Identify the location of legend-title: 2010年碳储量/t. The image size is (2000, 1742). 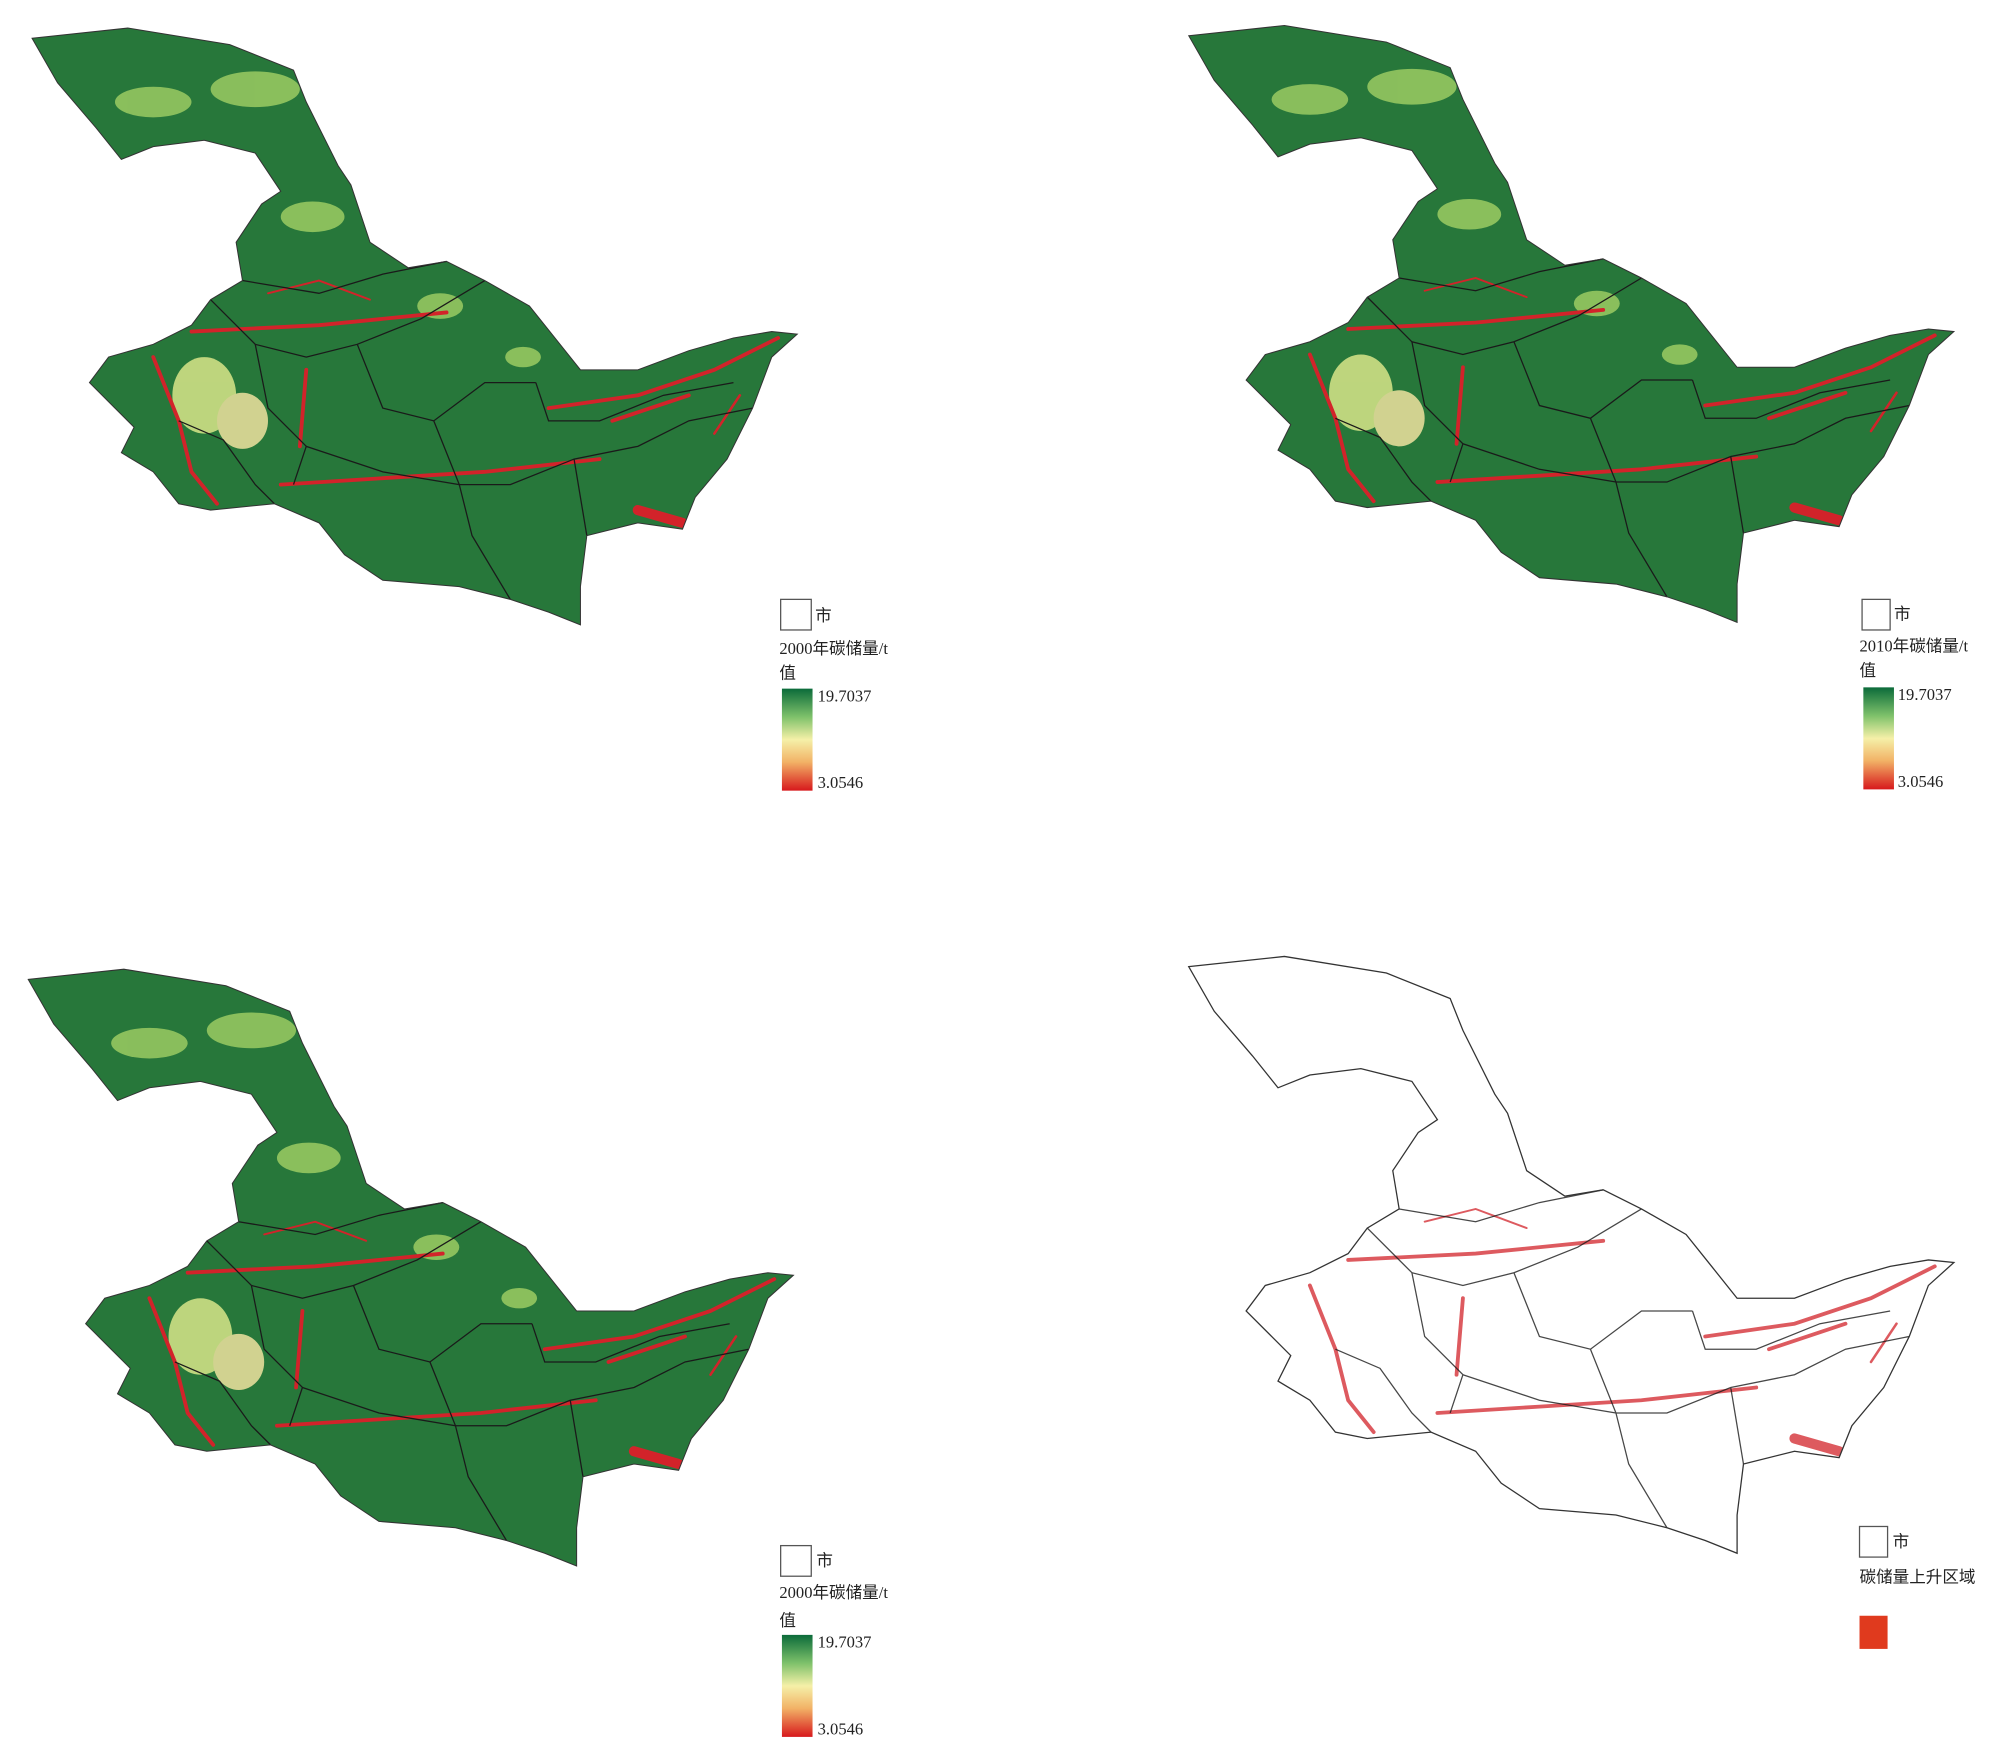
(1914, 646).